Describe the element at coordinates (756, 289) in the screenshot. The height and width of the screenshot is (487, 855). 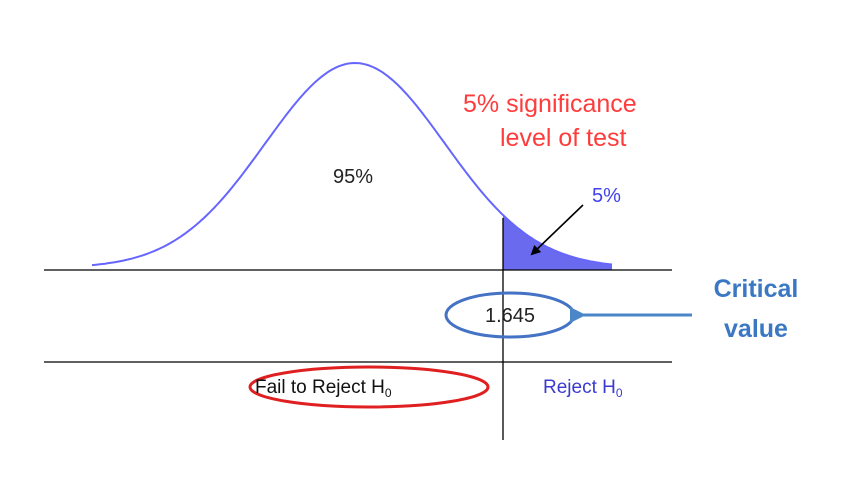
I see `critical-value-callout-line1: Critical` at that location.